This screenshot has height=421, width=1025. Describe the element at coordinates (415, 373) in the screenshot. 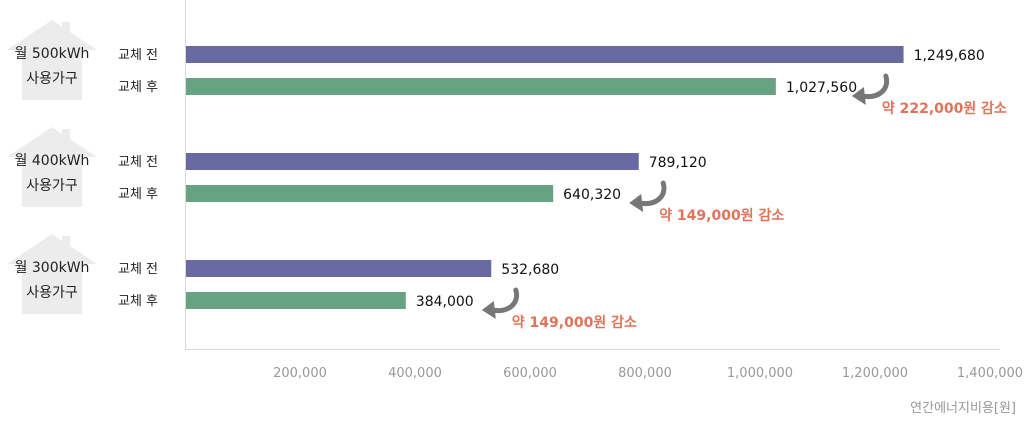

I see `tick-label: 400,000` at that location.